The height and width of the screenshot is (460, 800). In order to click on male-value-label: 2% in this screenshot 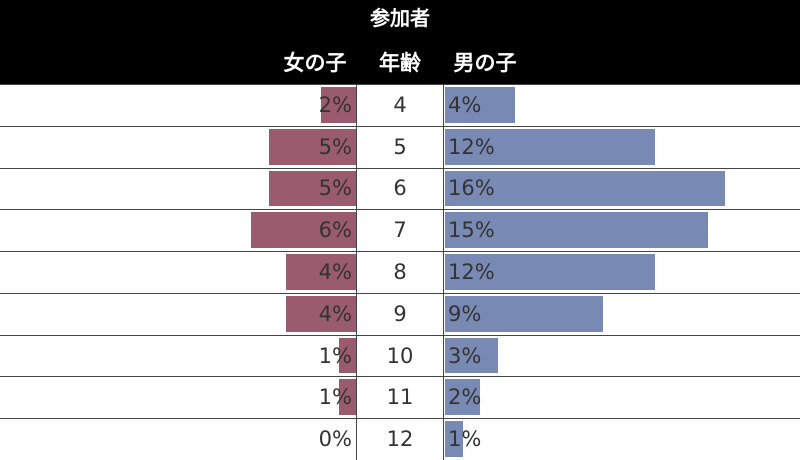, I will do `click(465, 397)`.